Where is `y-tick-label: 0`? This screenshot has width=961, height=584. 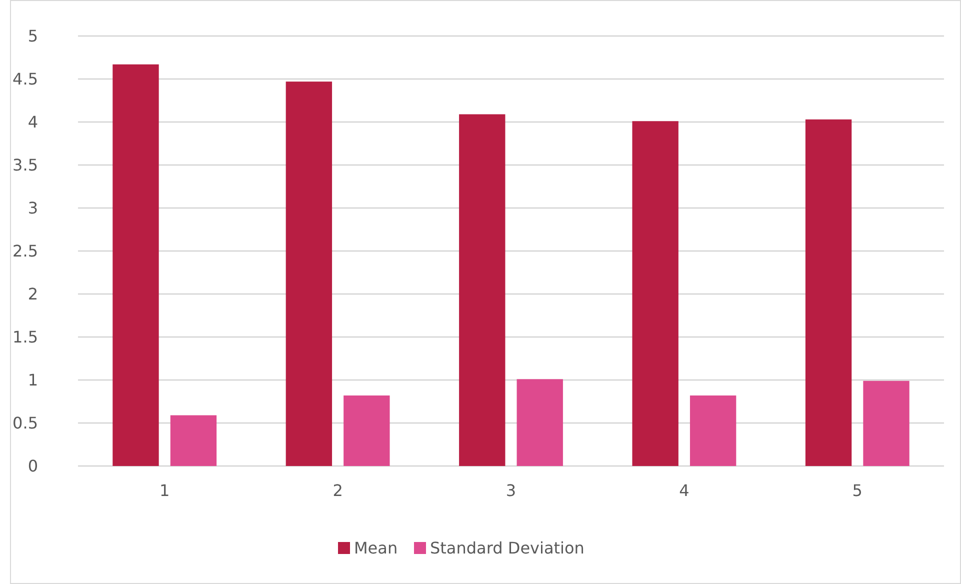
y-tick-label: 0 is located at coordinates (33, 466).